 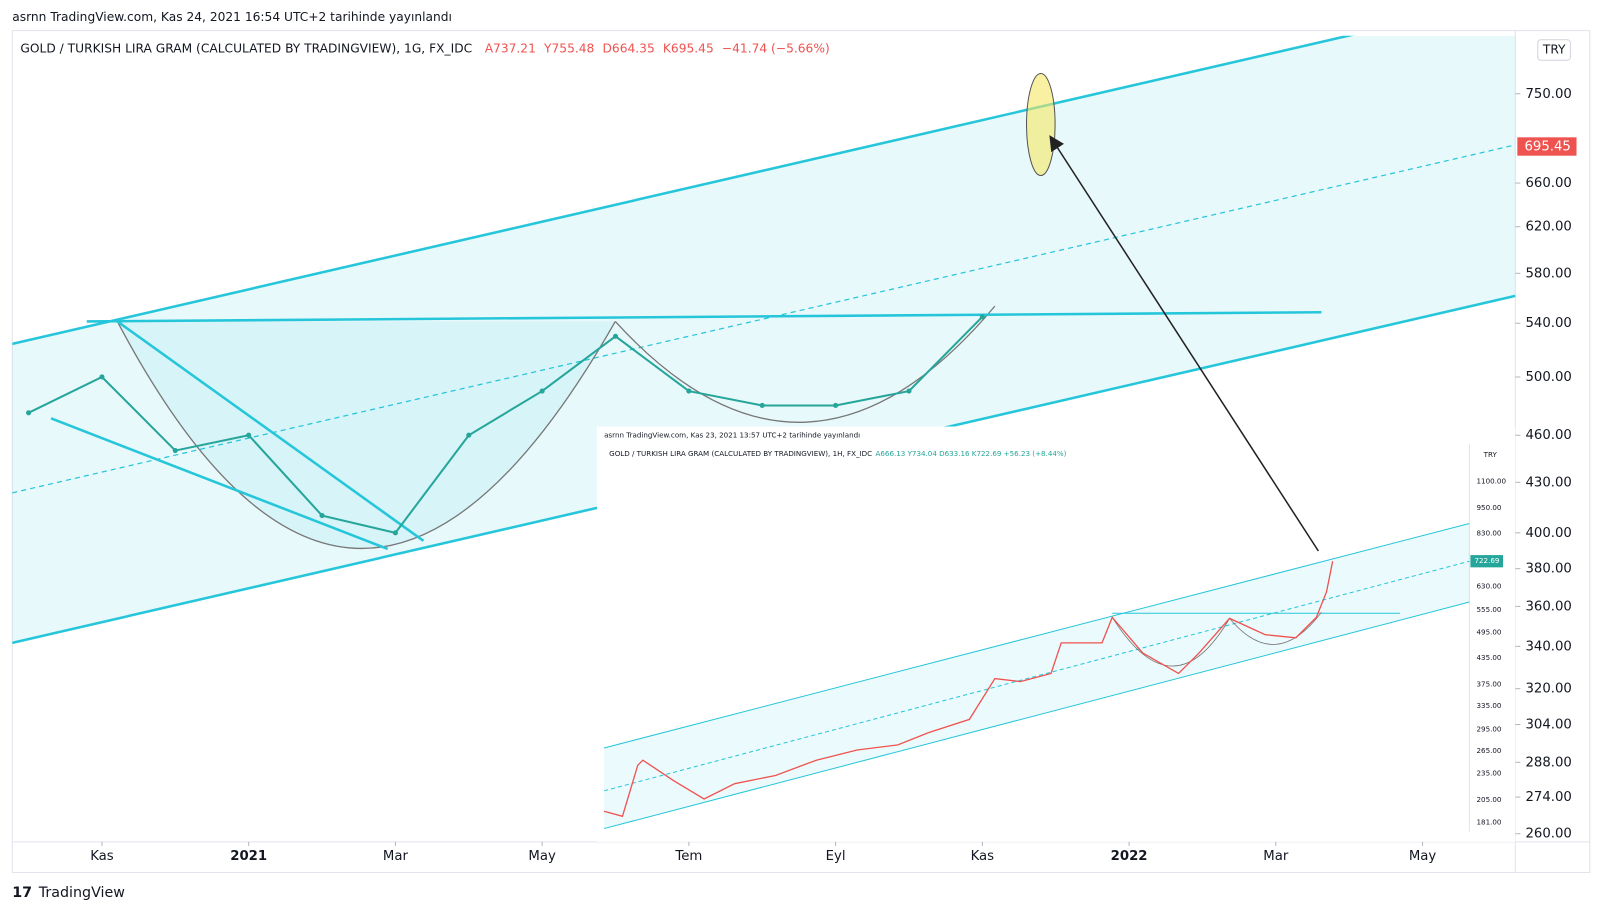 I want to click on series-layer, so click(x=505, y=425).